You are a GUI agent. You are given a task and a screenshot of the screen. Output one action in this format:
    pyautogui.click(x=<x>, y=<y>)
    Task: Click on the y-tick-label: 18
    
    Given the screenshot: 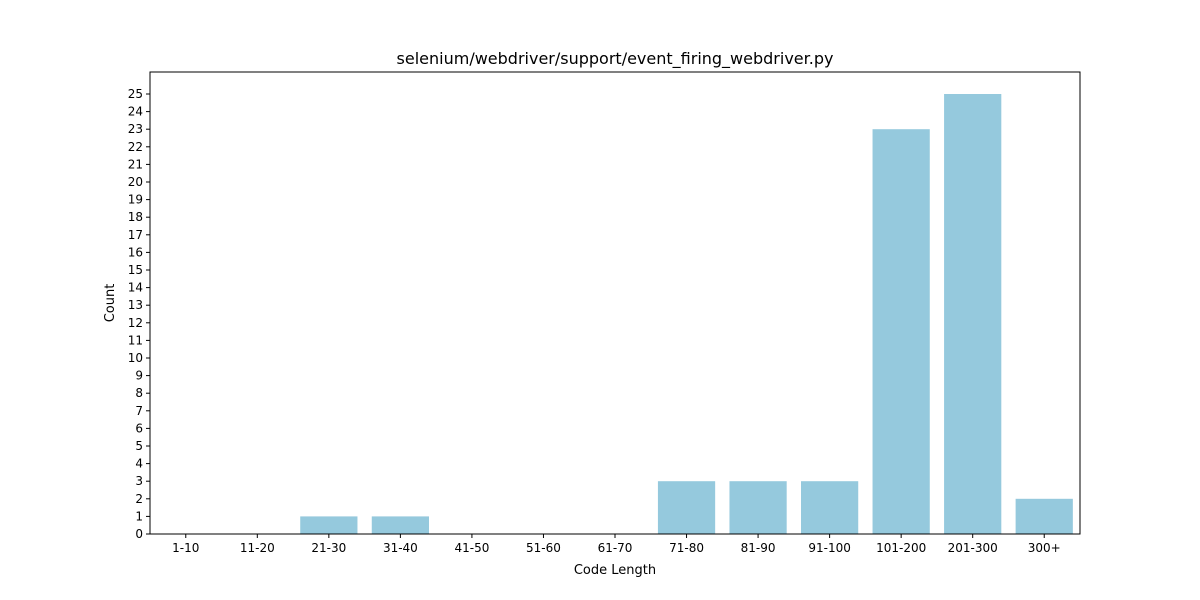 What is the action you would take?
    pyautogui.click(x=135, y=217)
    